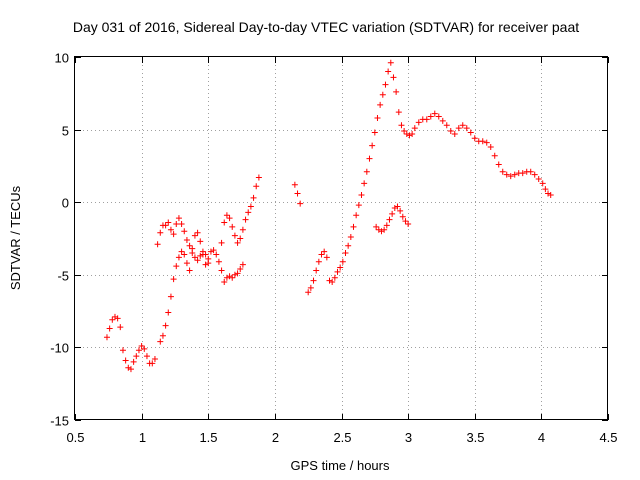 The image size is (640, 480). Describe the element at coordinates (342, 437) in the screenshot. I see `x-tick-label: 2.5` at that location.